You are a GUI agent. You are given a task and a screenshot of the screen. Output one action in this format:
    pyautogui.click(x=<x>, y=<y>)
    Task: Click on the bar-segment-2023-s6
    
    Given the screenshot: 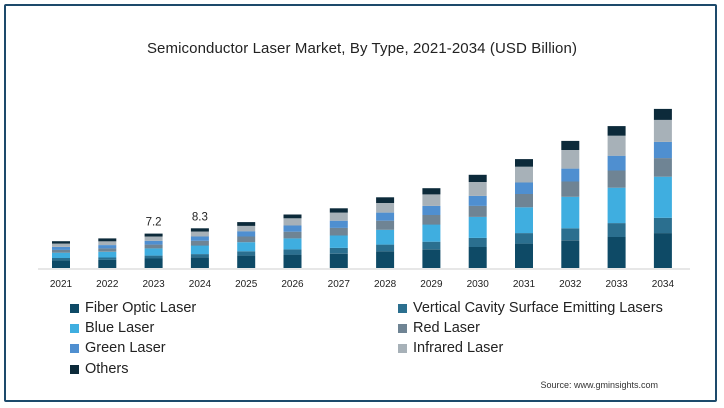 What is the action you would take?
    pyautogui.click(x=153, y=235)
    